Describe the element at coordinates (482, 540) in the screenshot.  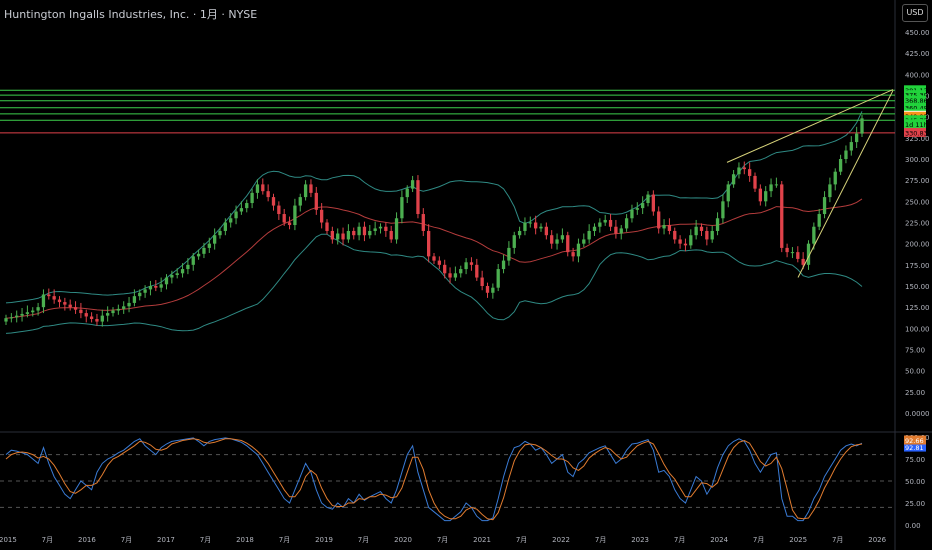
I see `time-tick-label: 2021` at that location.